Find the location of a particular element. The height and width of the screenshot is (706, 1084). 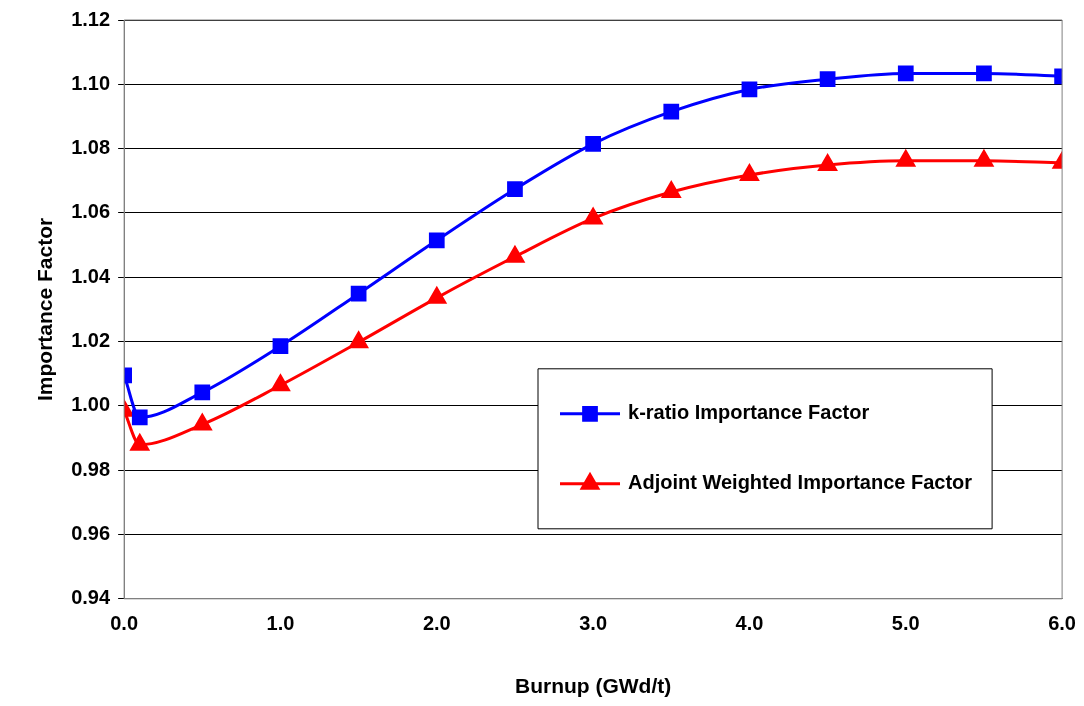

legend-label: Adjoint Weighted Importance Factor is located at coordinates (800, 482).